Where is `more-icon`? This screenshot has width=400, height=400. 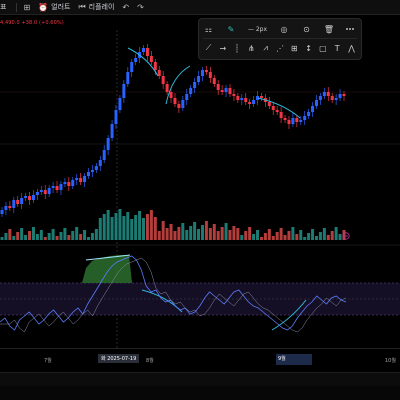
more-icon is located at coordinates (351, 29).